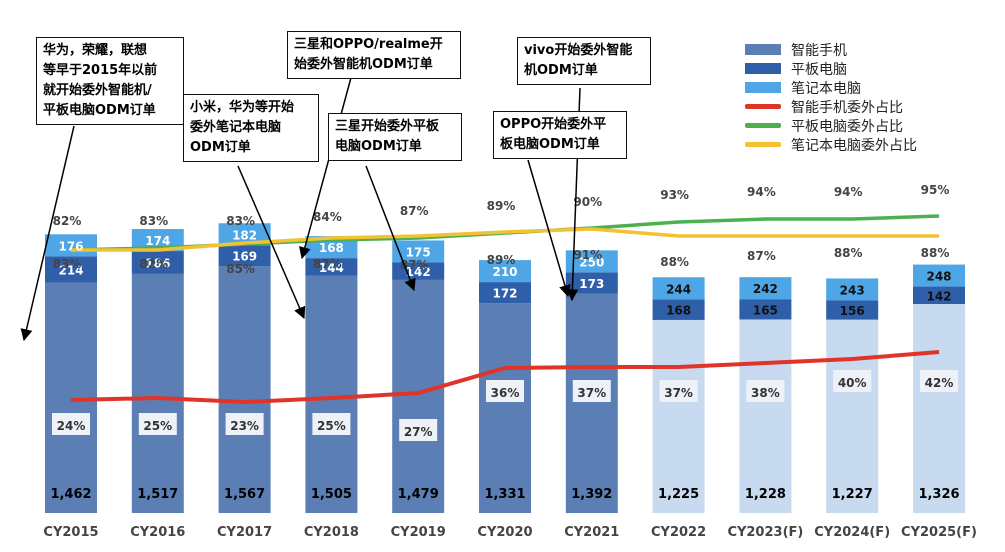 This screenshot has width=1005, height=552. I want to click on label-smartphone-outsourcing: 42%, so click(939, 383).